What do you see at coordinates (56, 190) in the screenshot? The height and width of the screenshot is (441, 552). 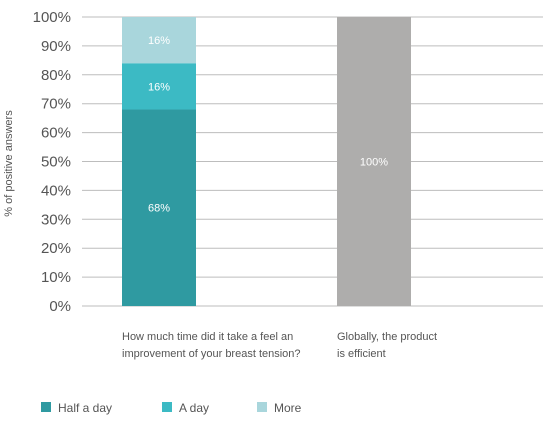 I see `y-tick-label: 40%` at bounding box center [56, 190].